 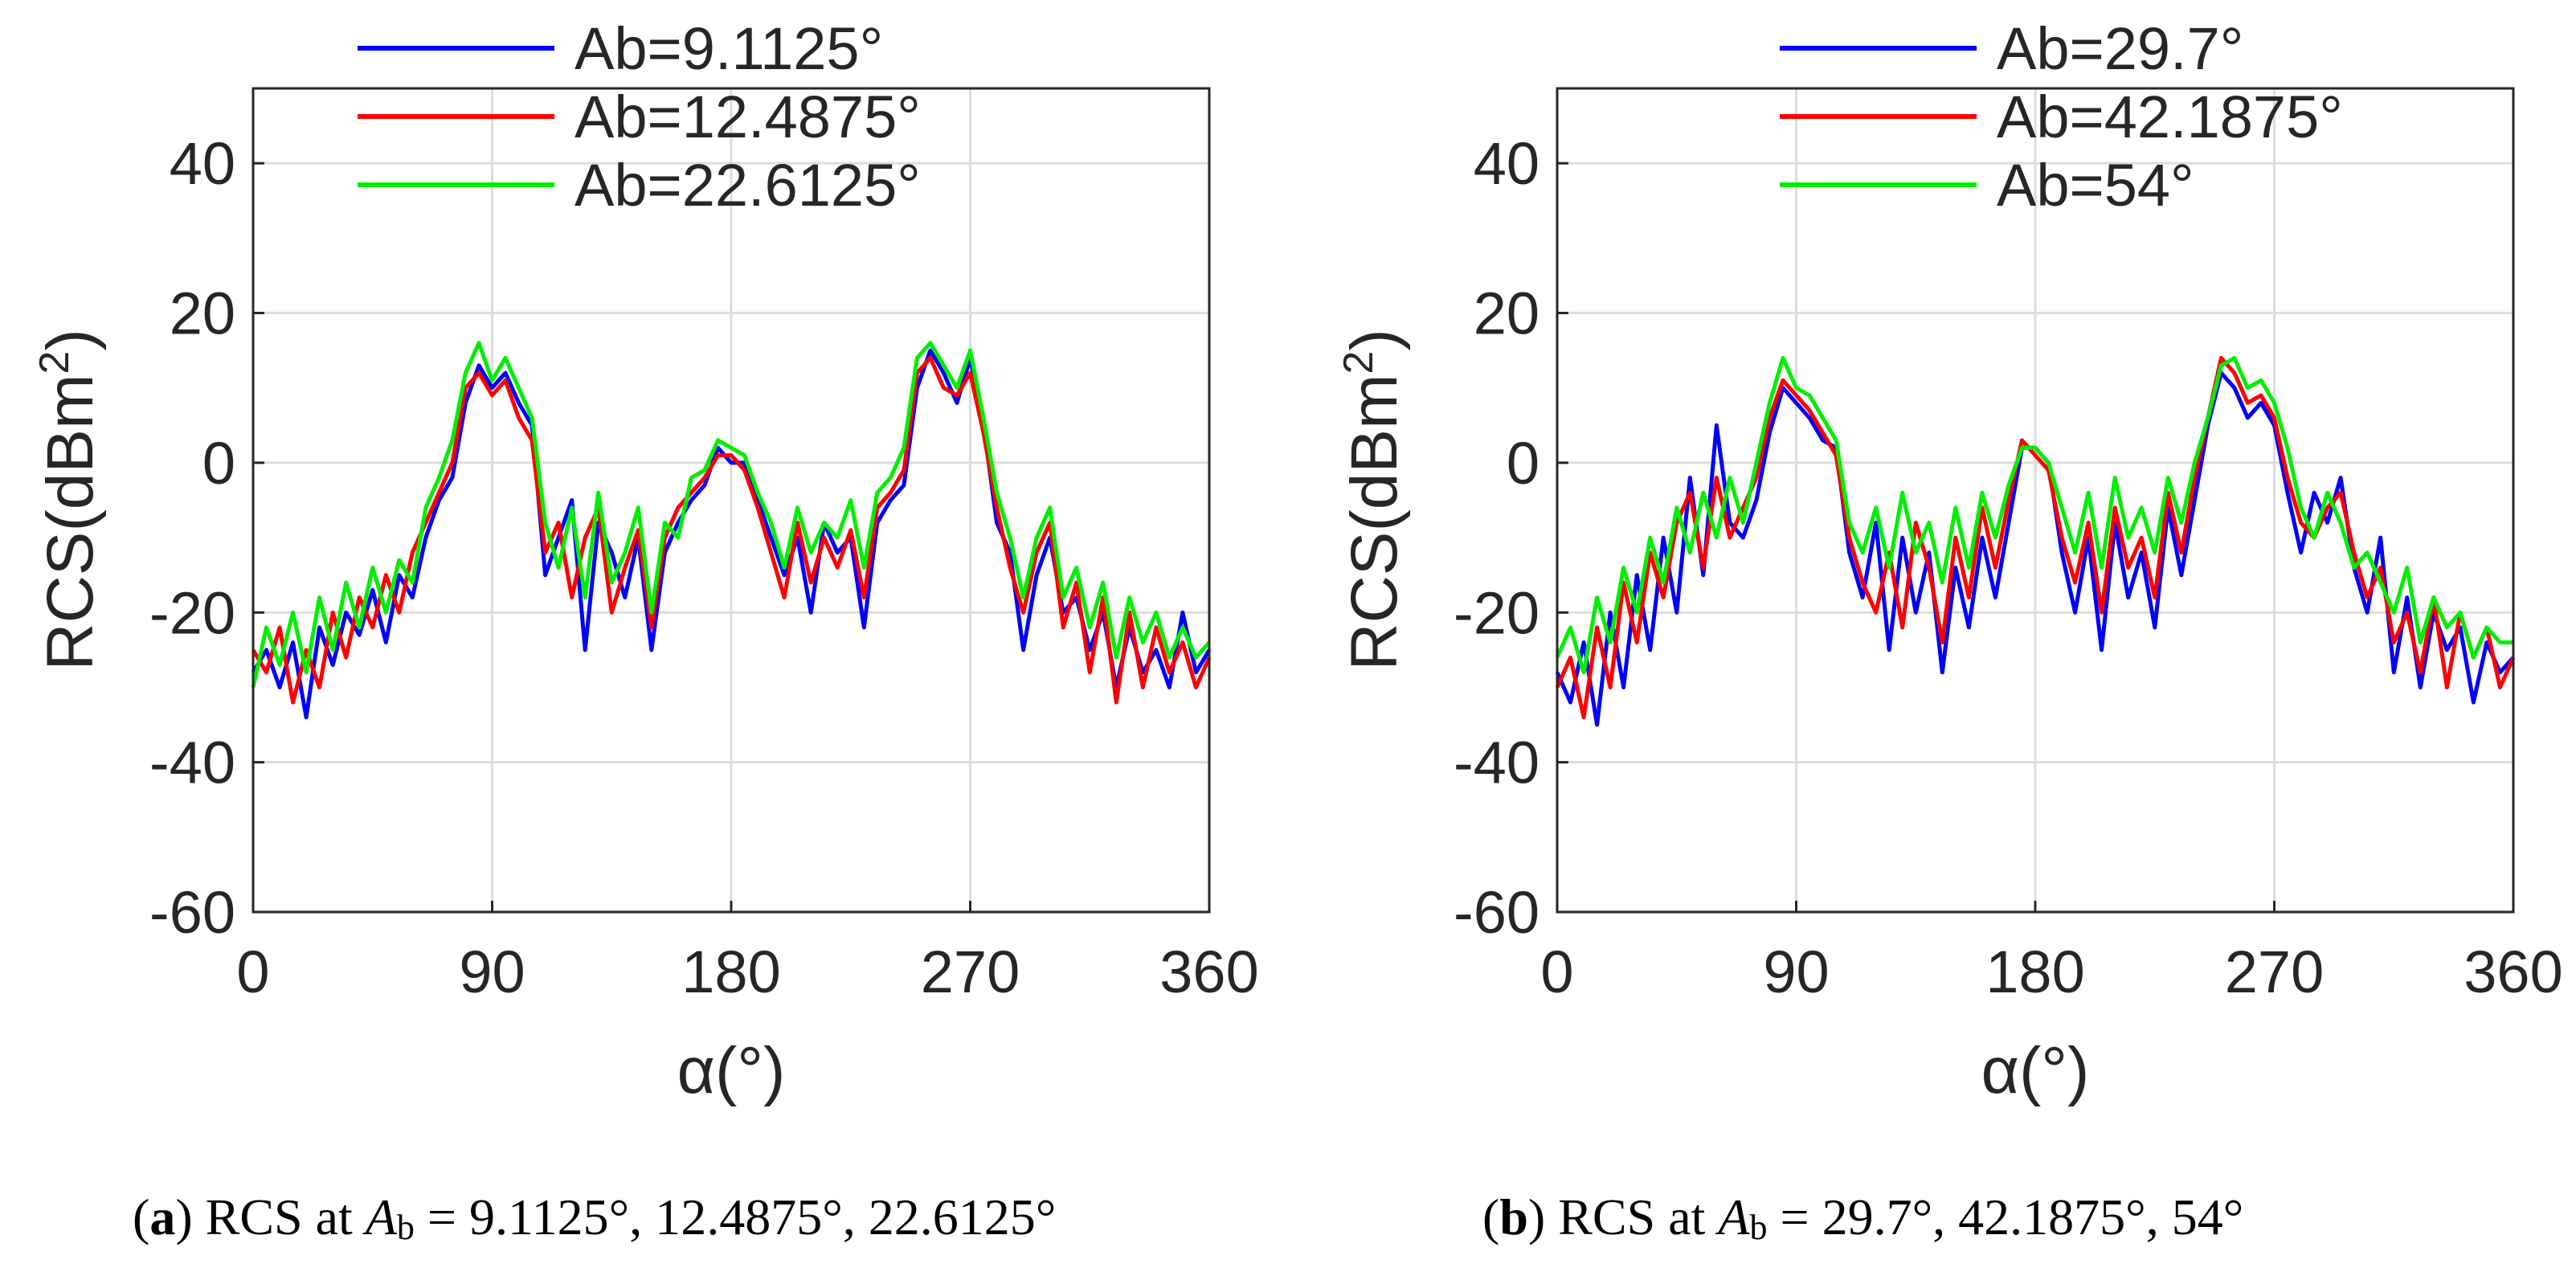 What do you see at coordinates (2095, 185) in the screenshot?
I see `legend-label: Ab=54°` at bounding box center [2095, 185].